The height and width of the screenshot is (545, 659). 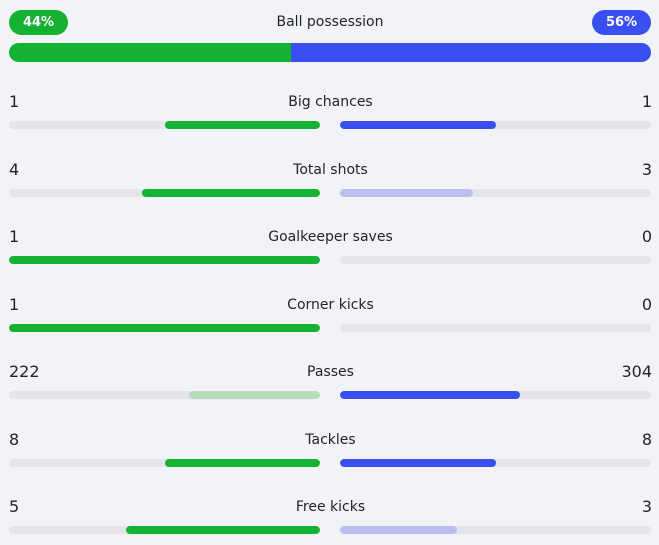 What do you see at coordinates (150, 52) in the screenshot?
I see `possession-bar-home` at bounding box center [150, 52].